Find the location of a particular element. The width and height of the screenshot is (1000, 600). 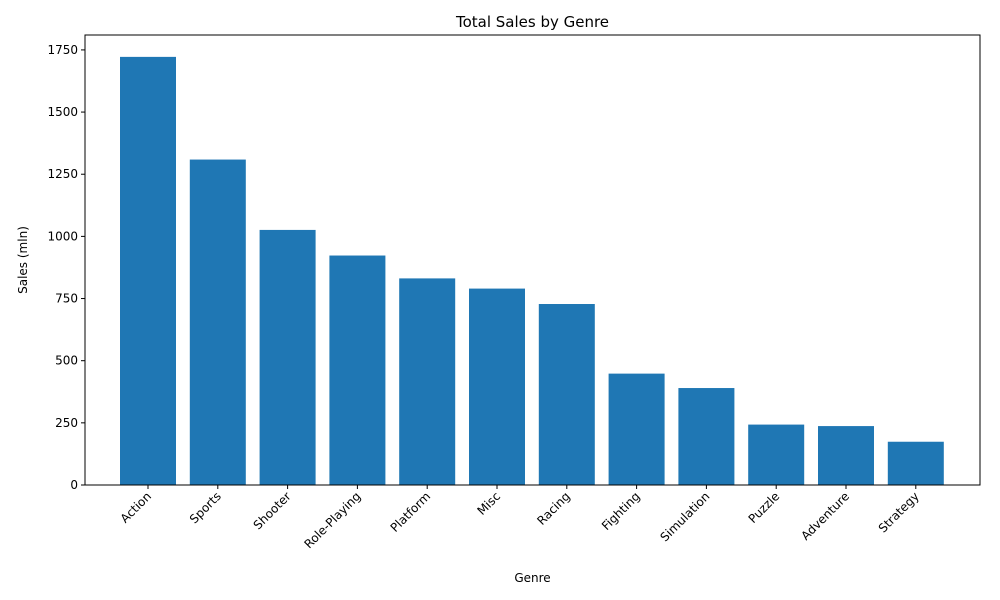

bar-simulation is located at coordinates (706, 436).